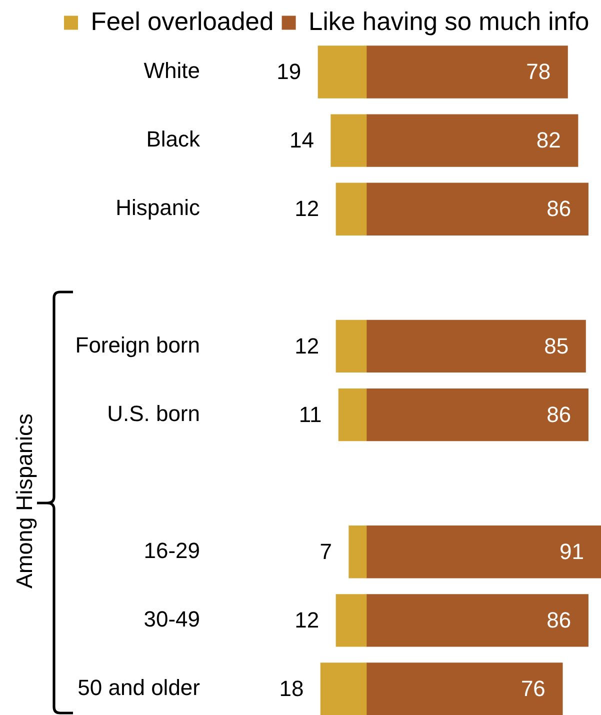 This screenshot has width=601, height=715. Describe the element at coordinates (139, 687) in the screenshot. I see `y-tick-label: 50 and older` at that location.